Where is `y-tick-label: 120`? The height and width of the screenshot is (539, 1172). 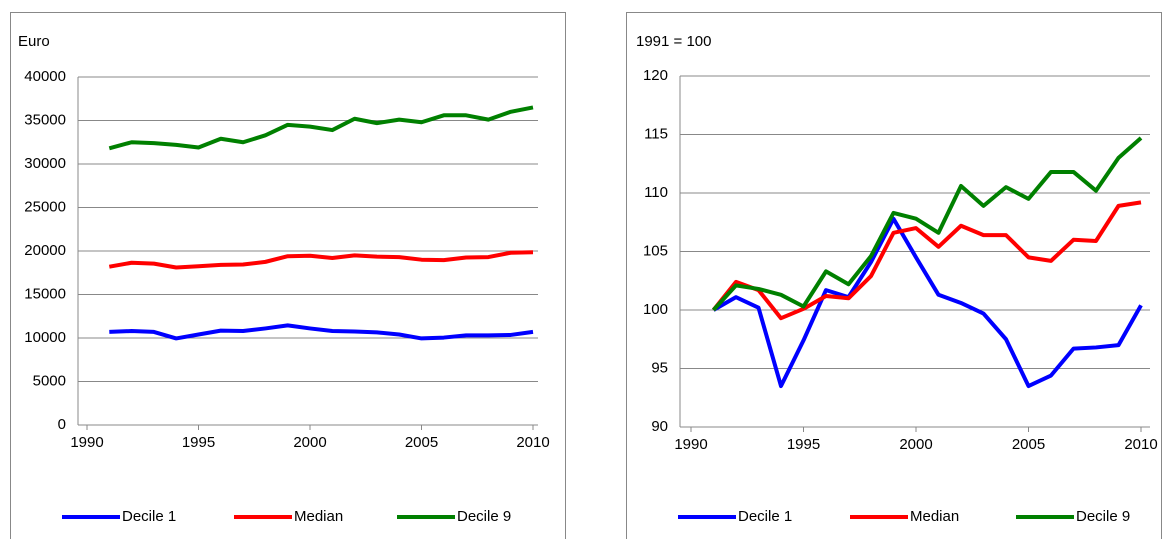 y-tick-label: 120 is located at coordinates (655, 75).